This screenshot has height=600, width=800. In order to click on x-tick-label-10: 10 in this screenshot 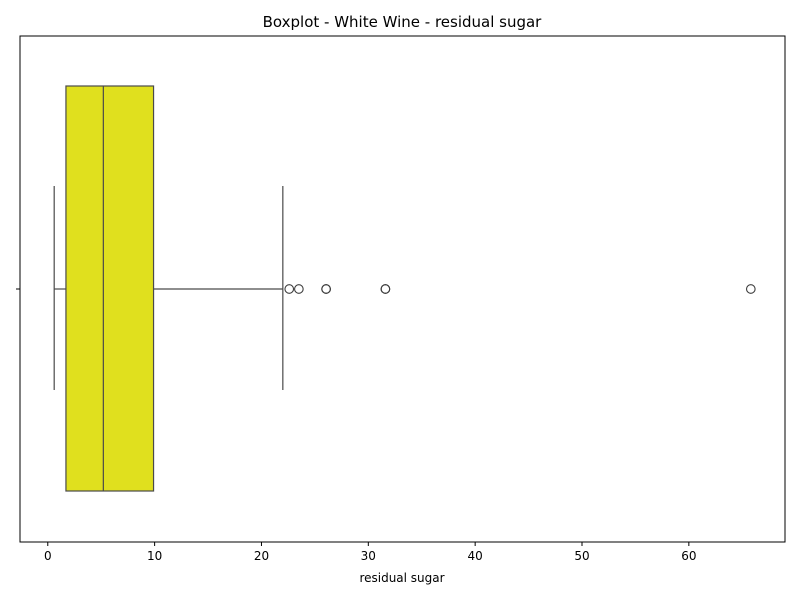, I will do `click(154, 556)`.